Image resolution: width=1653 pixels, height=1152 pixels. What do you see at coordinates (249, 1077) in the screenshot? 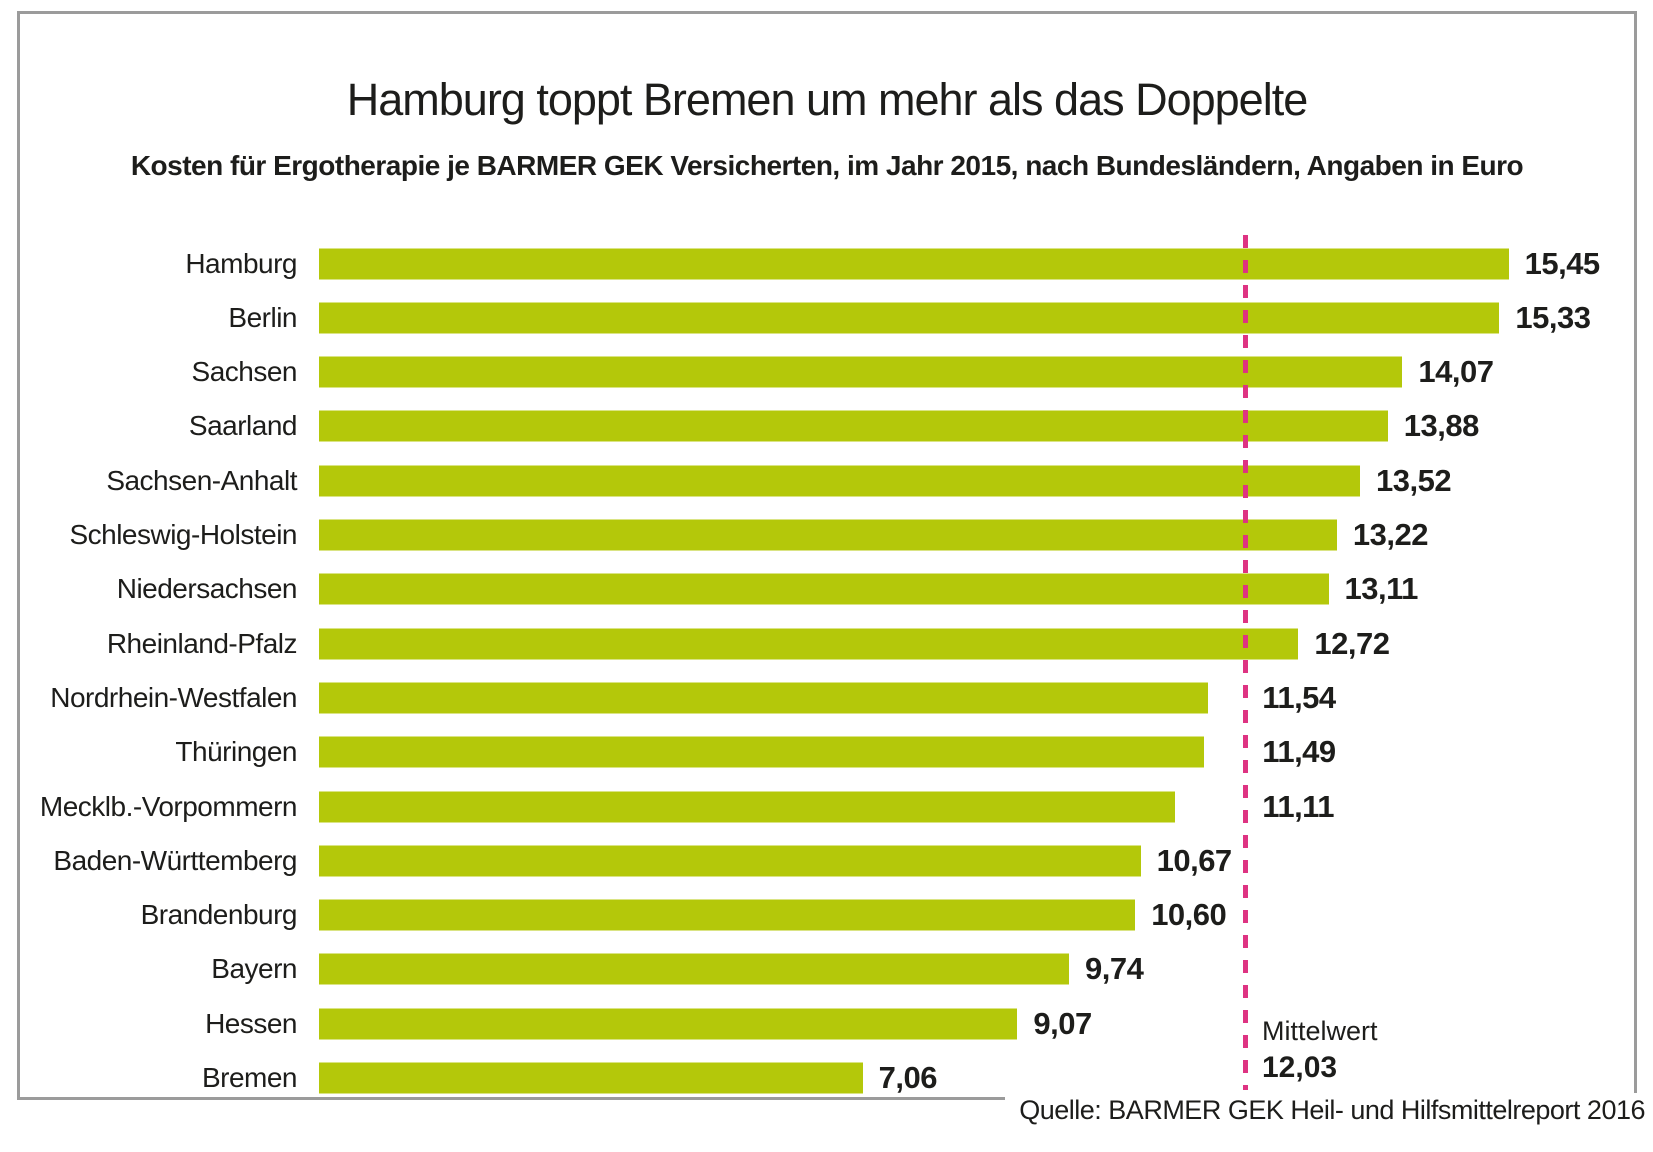
I see `bar-label: Bremen` at bounding box center [249, 1077].